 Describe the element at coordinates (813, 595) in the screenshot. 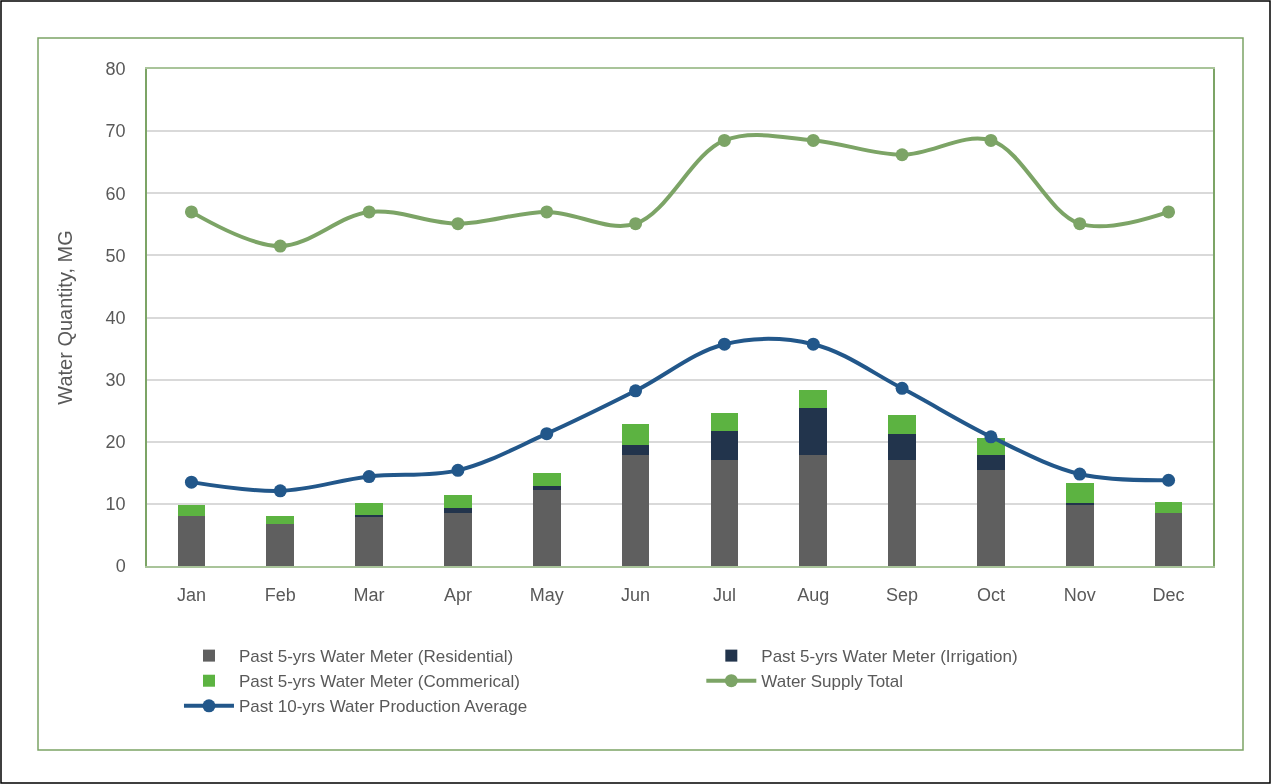

I see `x-tick-label: Aug` at that location.